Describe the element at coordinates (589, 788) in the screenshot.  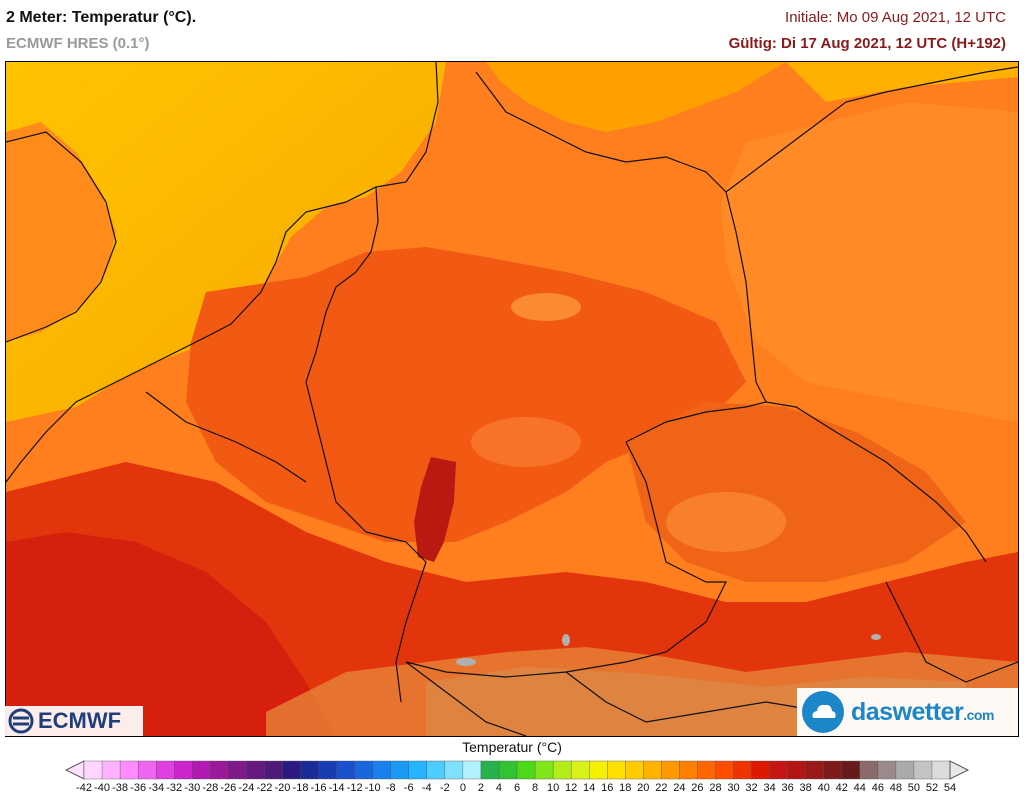
I see `colorbar-tick-label: 14` at that location.